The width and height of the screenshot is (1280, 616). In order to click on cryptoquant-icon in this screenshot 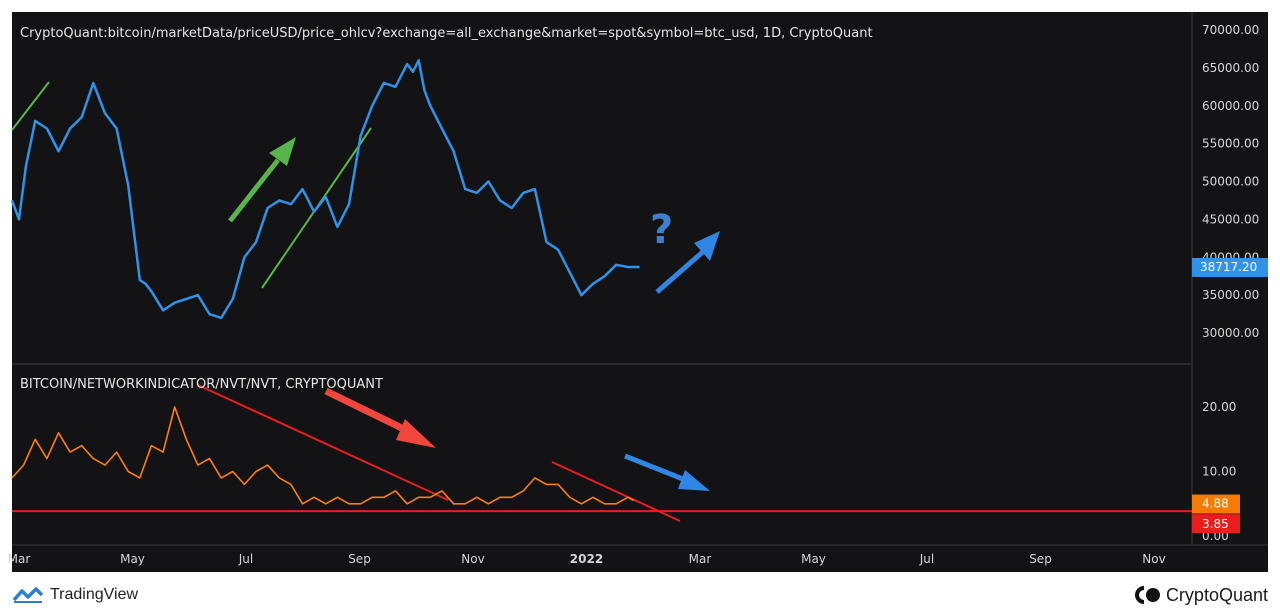, I will do `click(1147, 595)`.